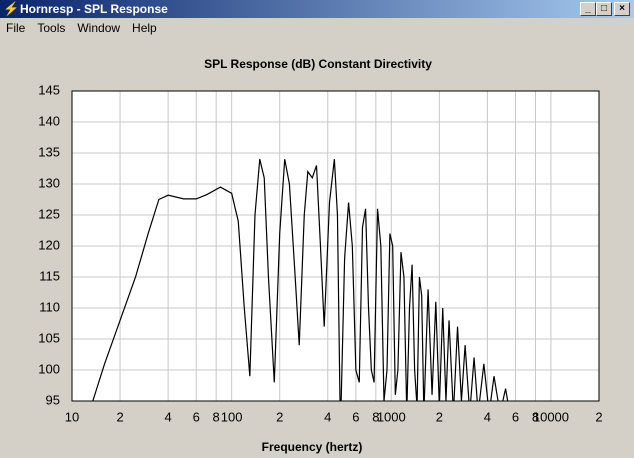 This screenshot has height=458, width=634. I want to click on y-tick-label: 115, so click(49, 275).